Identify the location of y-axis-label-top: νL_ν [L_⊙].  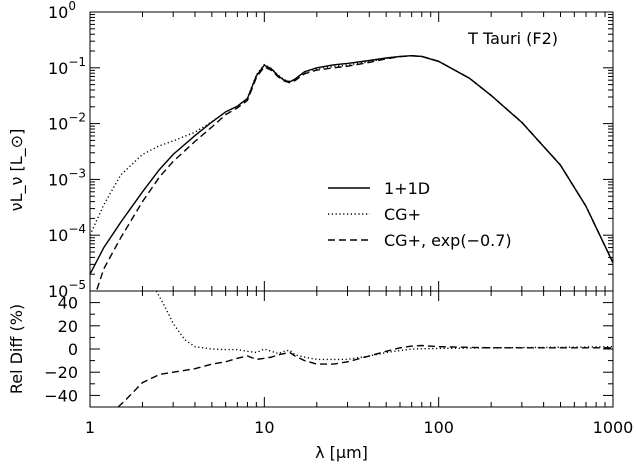
(17, 170).